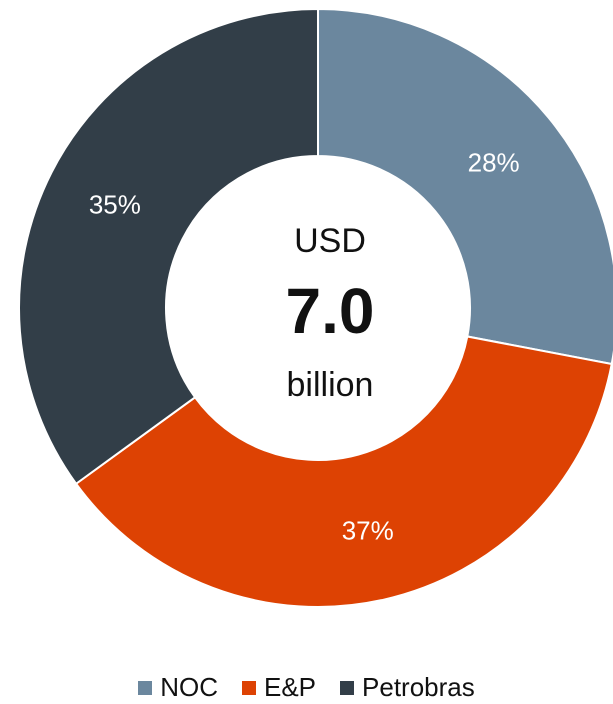 This screenshot has width=613, height=704. I want to click on legend-swatch-ep, so click(249, 687).